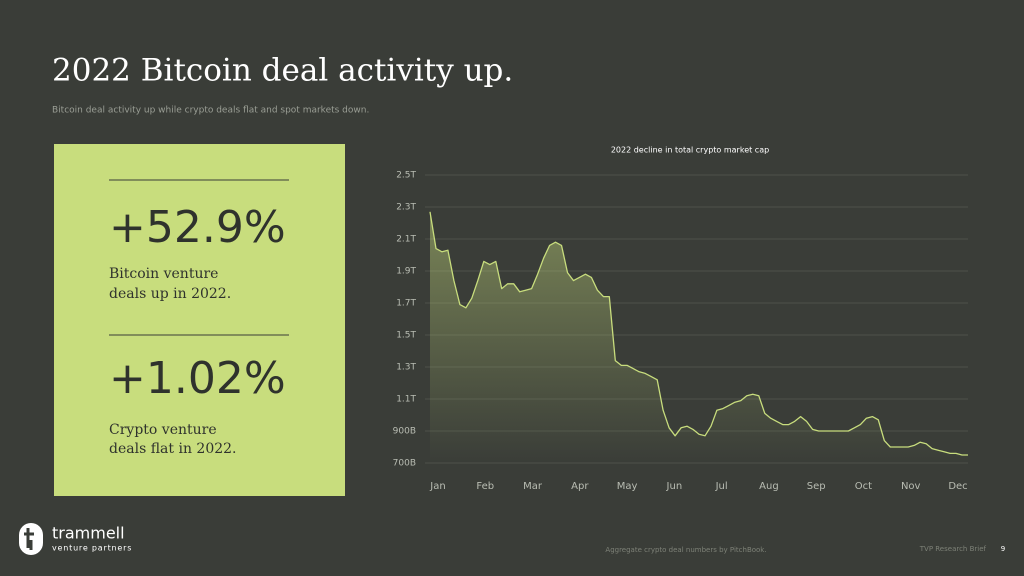 The image size is (1024, 576). Describe the element at coordinates (769, 486) in the screenshot. I see `x-tick-label: Aug` at that location.